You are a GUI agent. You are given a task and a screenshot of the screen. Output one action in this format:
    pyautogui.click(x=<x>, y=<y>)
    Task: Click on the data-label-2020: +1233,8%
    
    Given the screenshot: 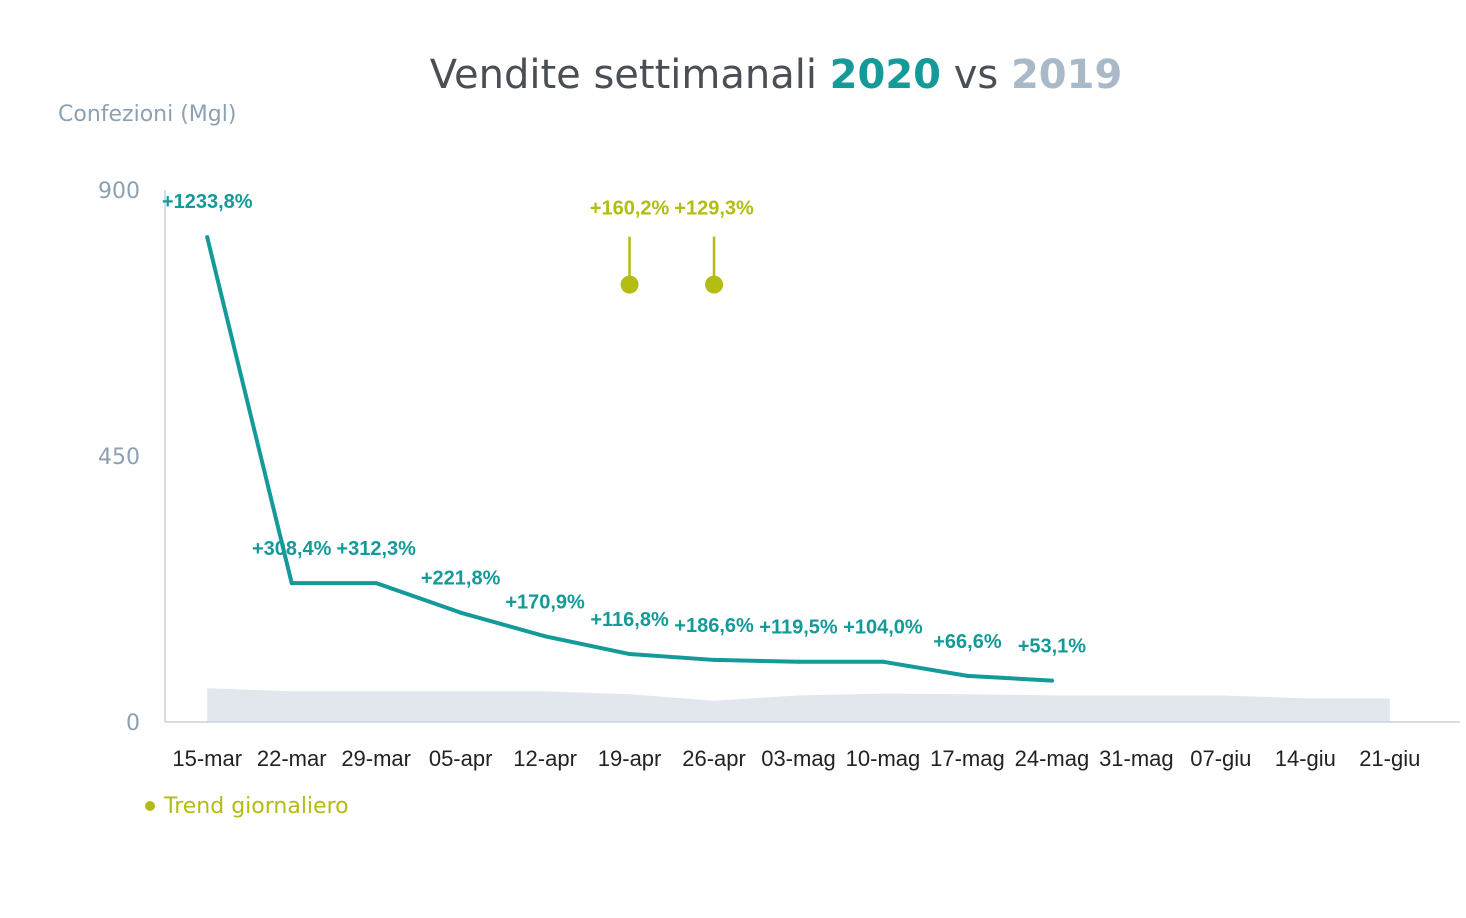 What is the action you would take?
    pyautogui.click(x=207, y=202)
    